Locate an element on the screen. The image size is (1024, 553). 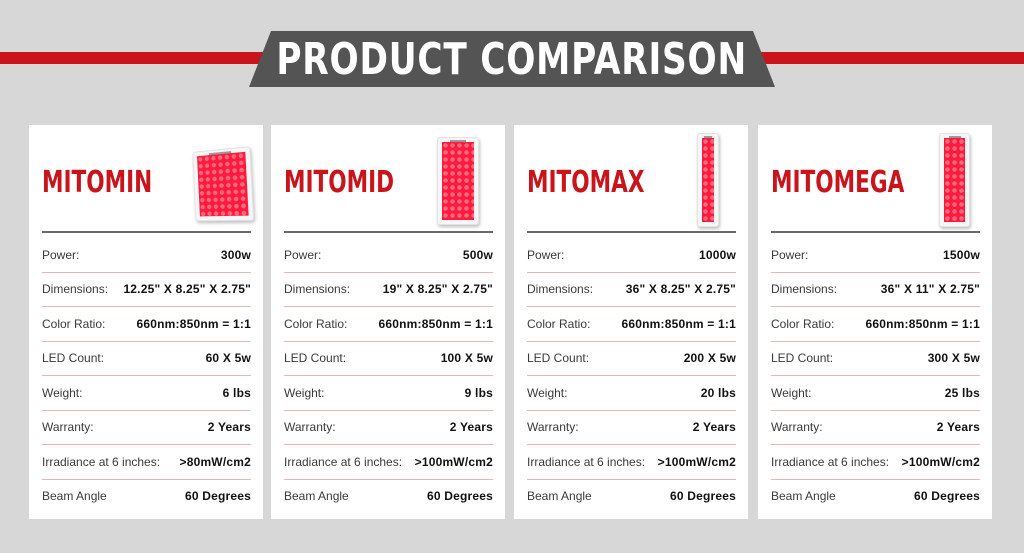
spec-value: 1000w is located at coordinates (717, 254).